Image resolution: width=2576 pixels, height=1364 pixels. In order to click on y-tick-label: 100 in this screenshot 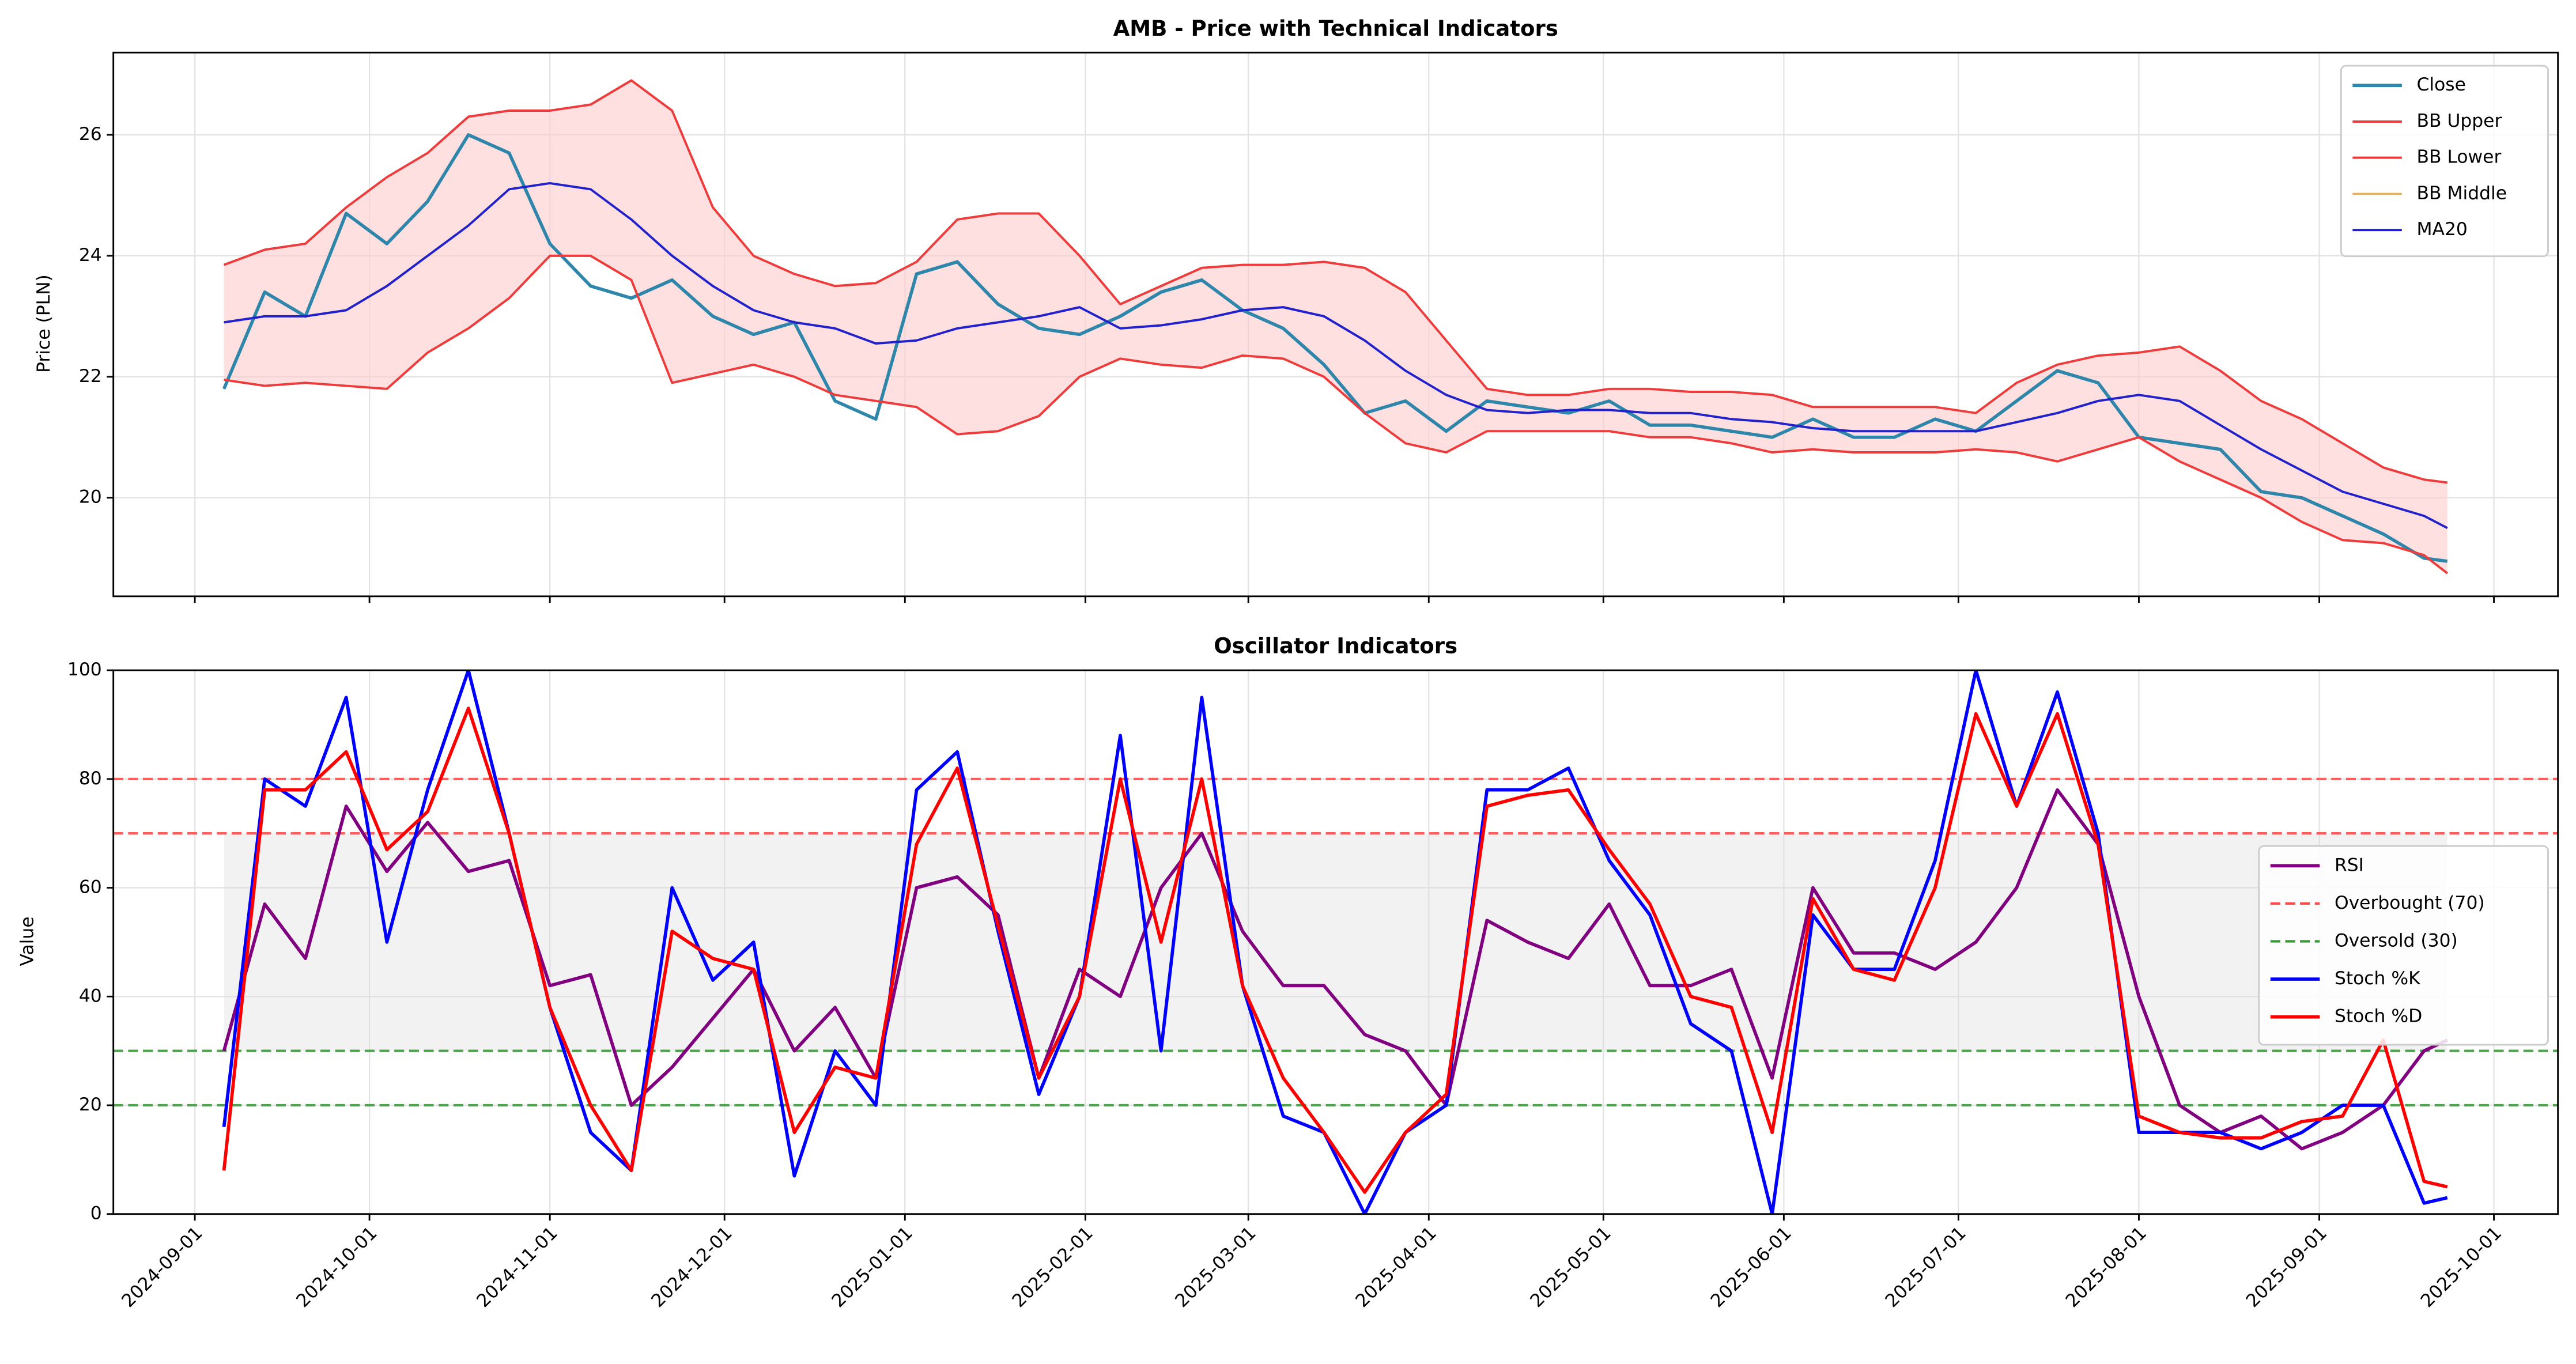, I will do `click(84, 669)`.